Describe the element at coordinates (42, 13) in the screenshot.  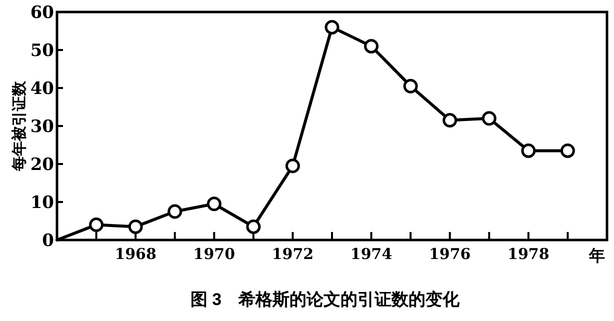
I see `y-tick-label: 60` at that location.